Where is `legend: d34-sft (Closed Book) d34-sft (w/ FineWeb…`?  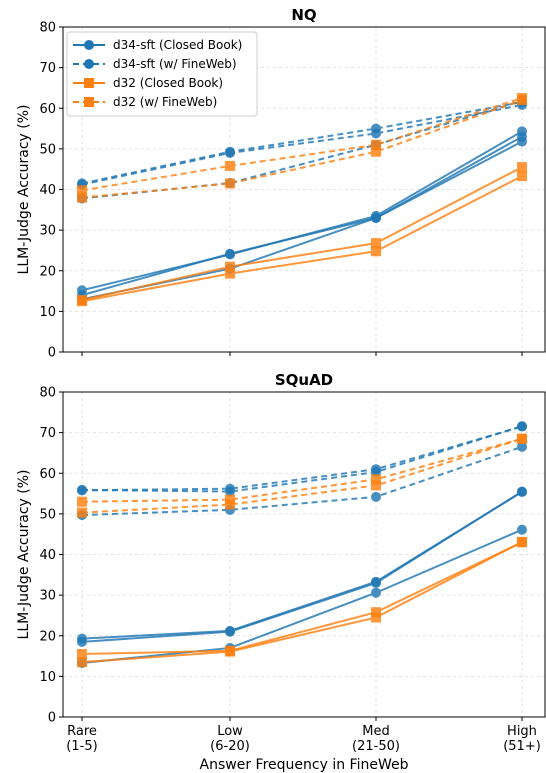
legend: d34-sft (Closed Book) d34-sft (w/ FineWeb… is located at coordinates (162, 74).